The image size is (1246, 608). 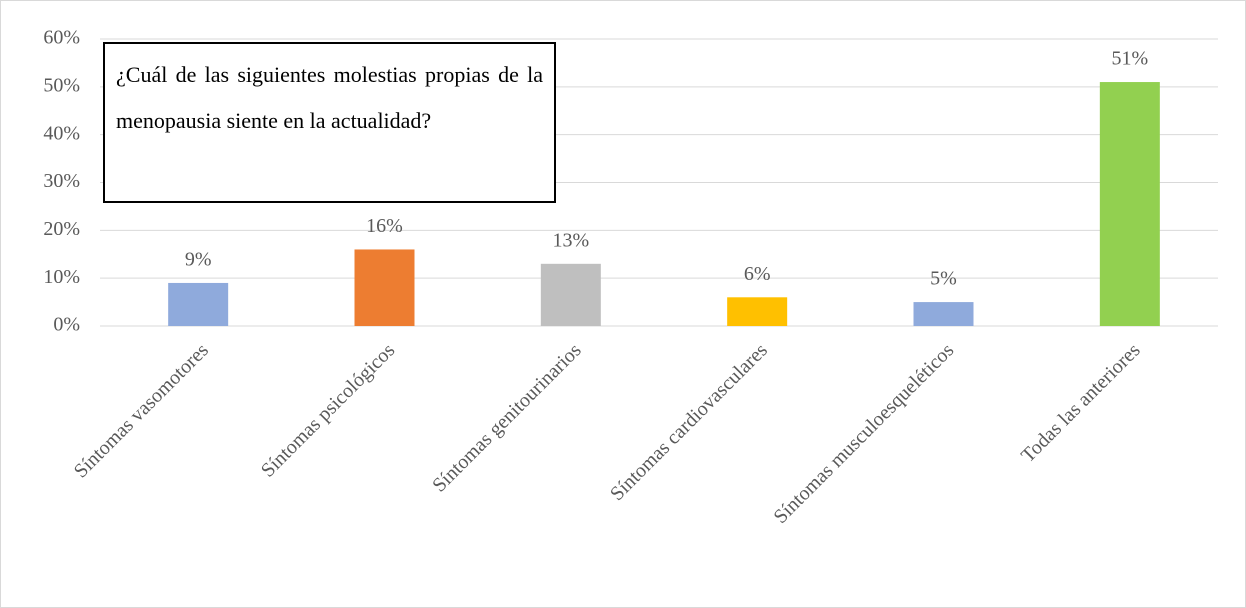 I want to click on y-tick-label: 20%, so click(x=61, y=229).